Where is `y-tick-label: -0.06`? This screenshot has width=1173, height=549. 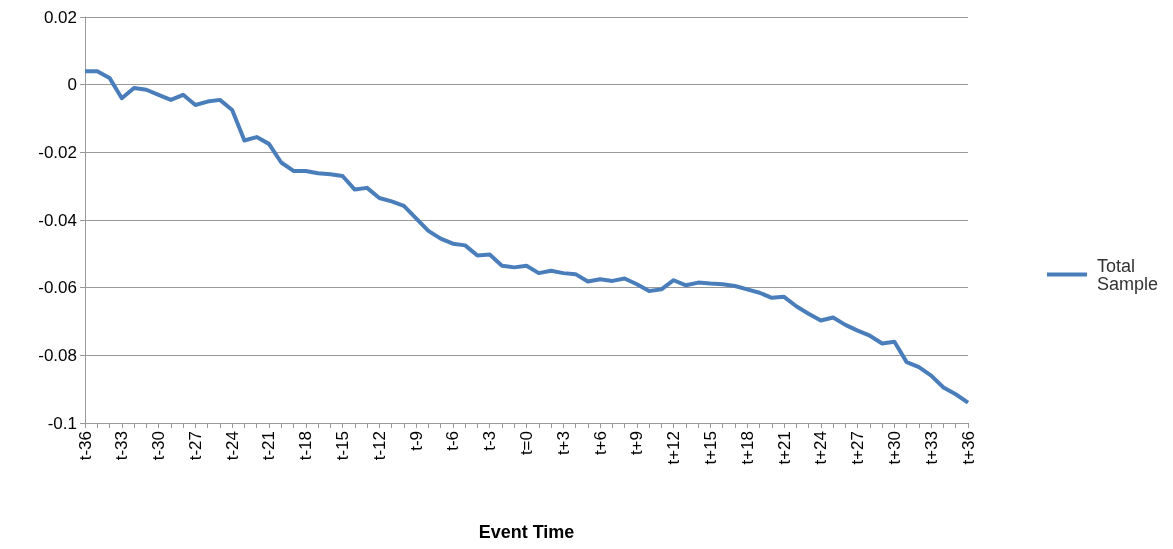
y-tick-label: -0.06 is located at coordinates (57, 288).